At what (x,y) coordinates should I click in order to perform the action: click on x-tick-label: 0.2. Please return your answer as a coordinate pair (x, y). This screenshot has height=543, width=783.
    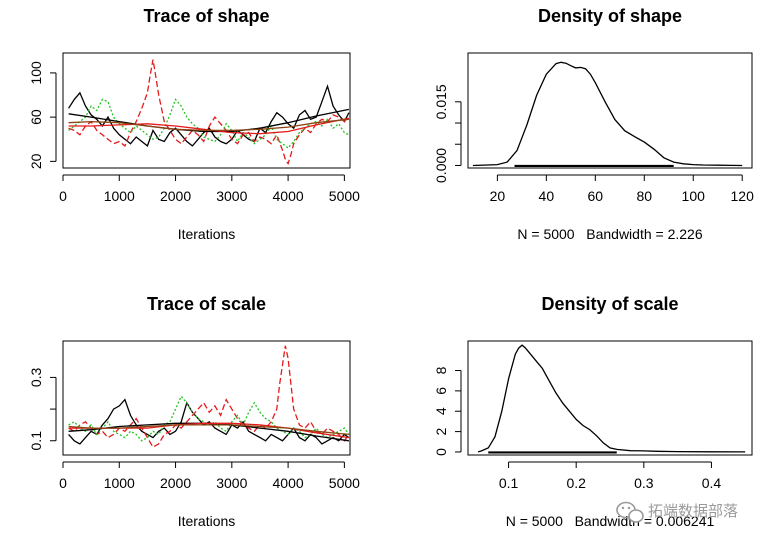
    Looking at the image, I should click on (576, 483).